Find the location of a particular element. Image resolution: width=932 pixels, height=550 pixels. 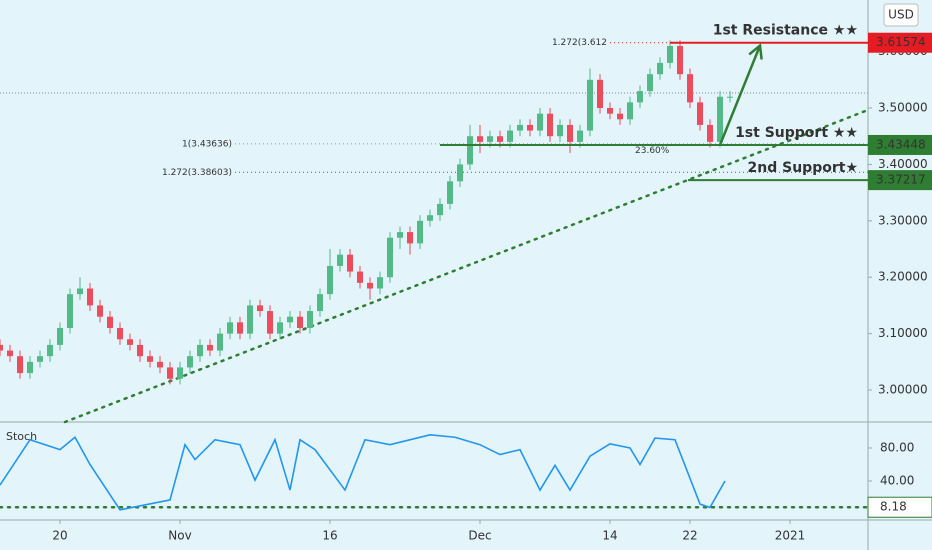

currency-box is located at coordinates (901, 15).